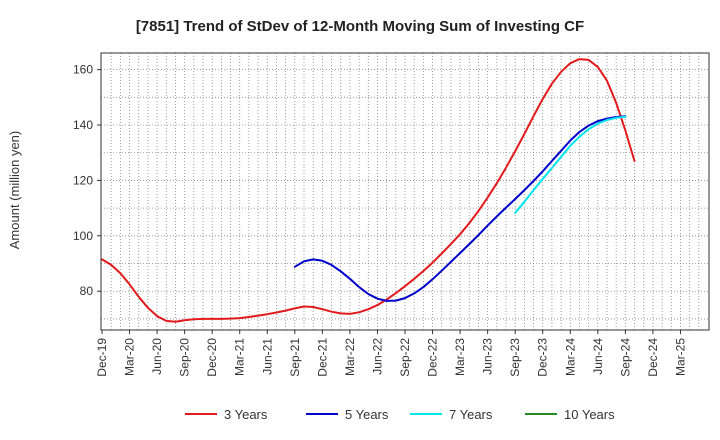  I want to click on x-tick-label: Mar-21, so click(240, 357).